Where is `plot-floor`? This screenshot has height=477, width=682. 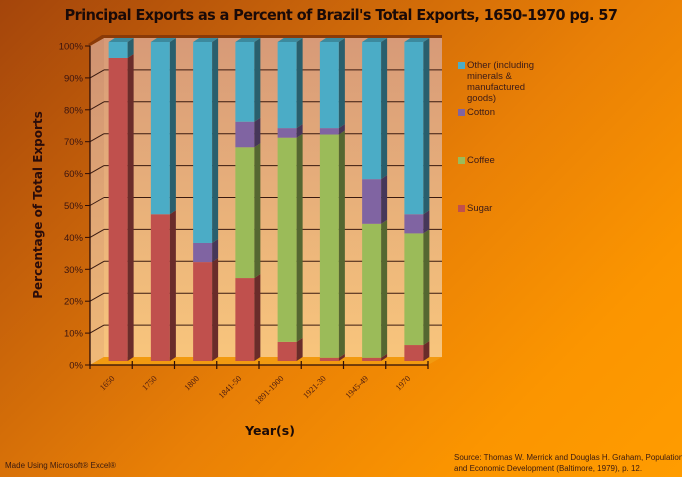
plot-floor is located at coordinates (266, 361).